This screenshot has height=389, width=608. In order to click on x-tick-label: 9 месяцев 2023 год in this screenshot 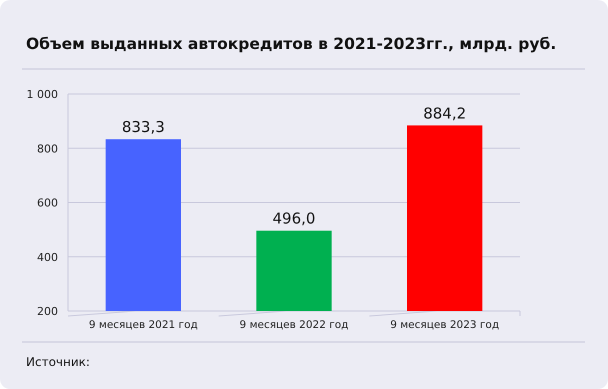, I will do `click(445, 325)`.